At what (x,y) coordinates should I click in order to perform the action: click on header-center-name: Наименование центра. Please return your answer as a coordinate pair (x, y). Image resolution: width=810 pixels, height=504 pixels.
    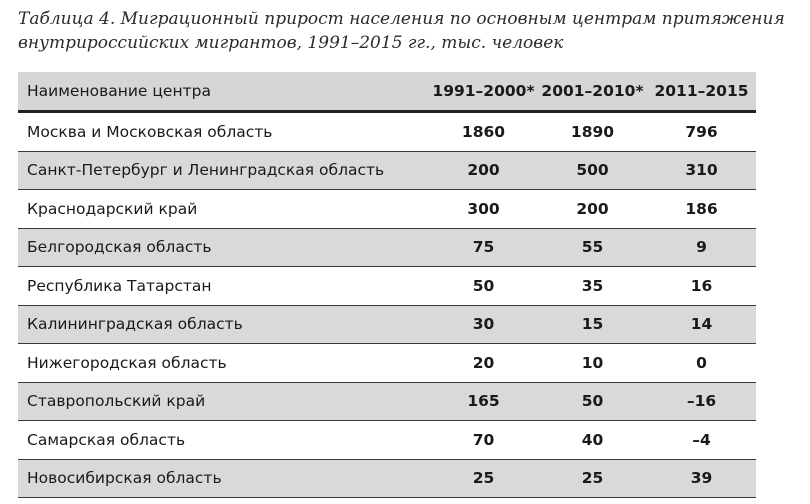
    Looking at the image, I should click on (119, 91).